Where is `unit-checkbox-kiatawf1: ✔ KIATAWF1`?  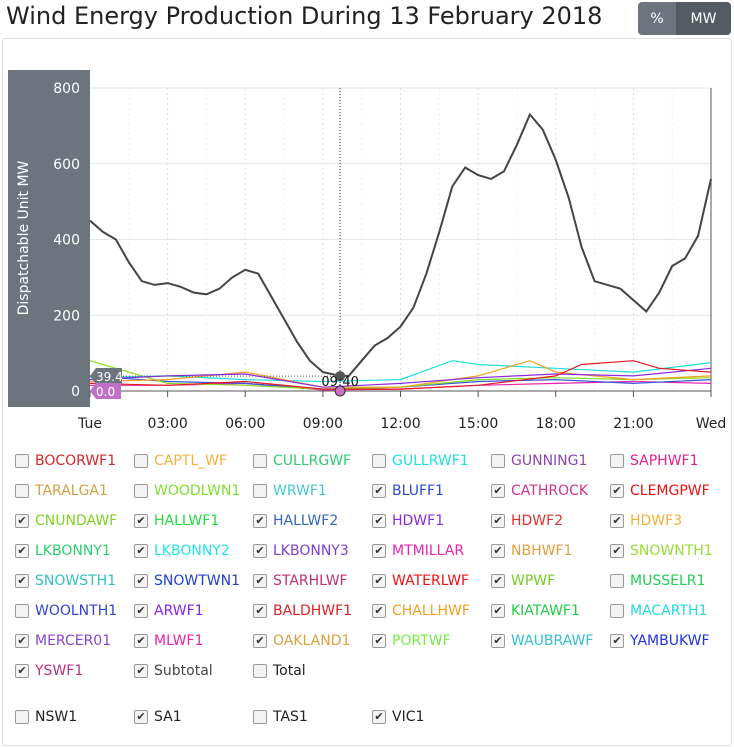
unit-checkbox-kiatawf1: ✔ KIATAWF1 is located at coordinates (535, 611).